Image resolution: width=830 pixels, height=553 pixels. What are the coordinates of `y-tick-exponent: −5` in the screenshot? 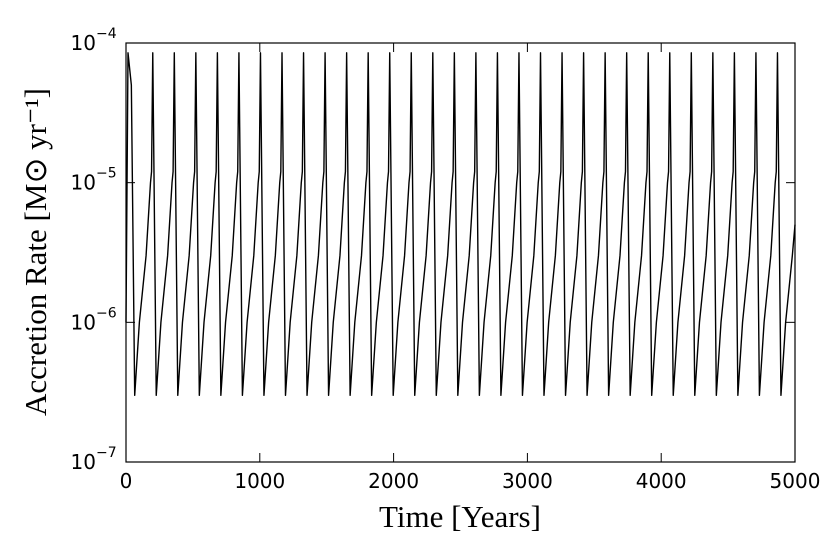 It's located at (106, 174).